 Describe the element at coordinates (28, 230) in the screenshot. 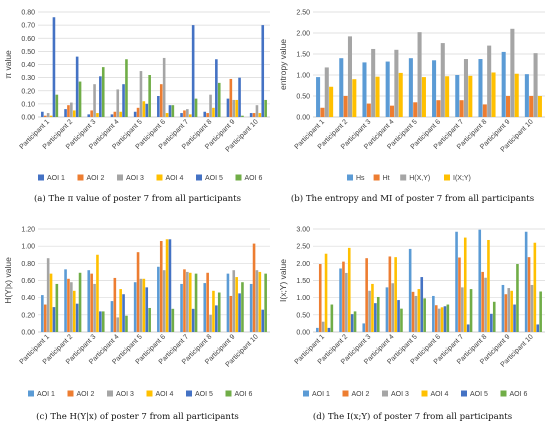

I see `y-tick-label: 1.20` at that location.